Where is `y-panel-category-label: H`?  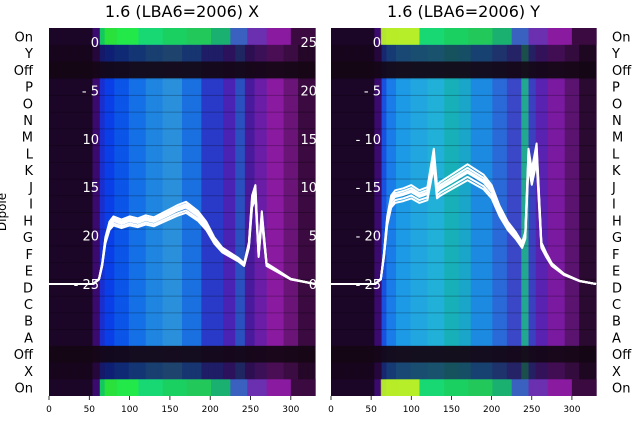
y-panel-category-label: H is located at coordinates (617, 221).